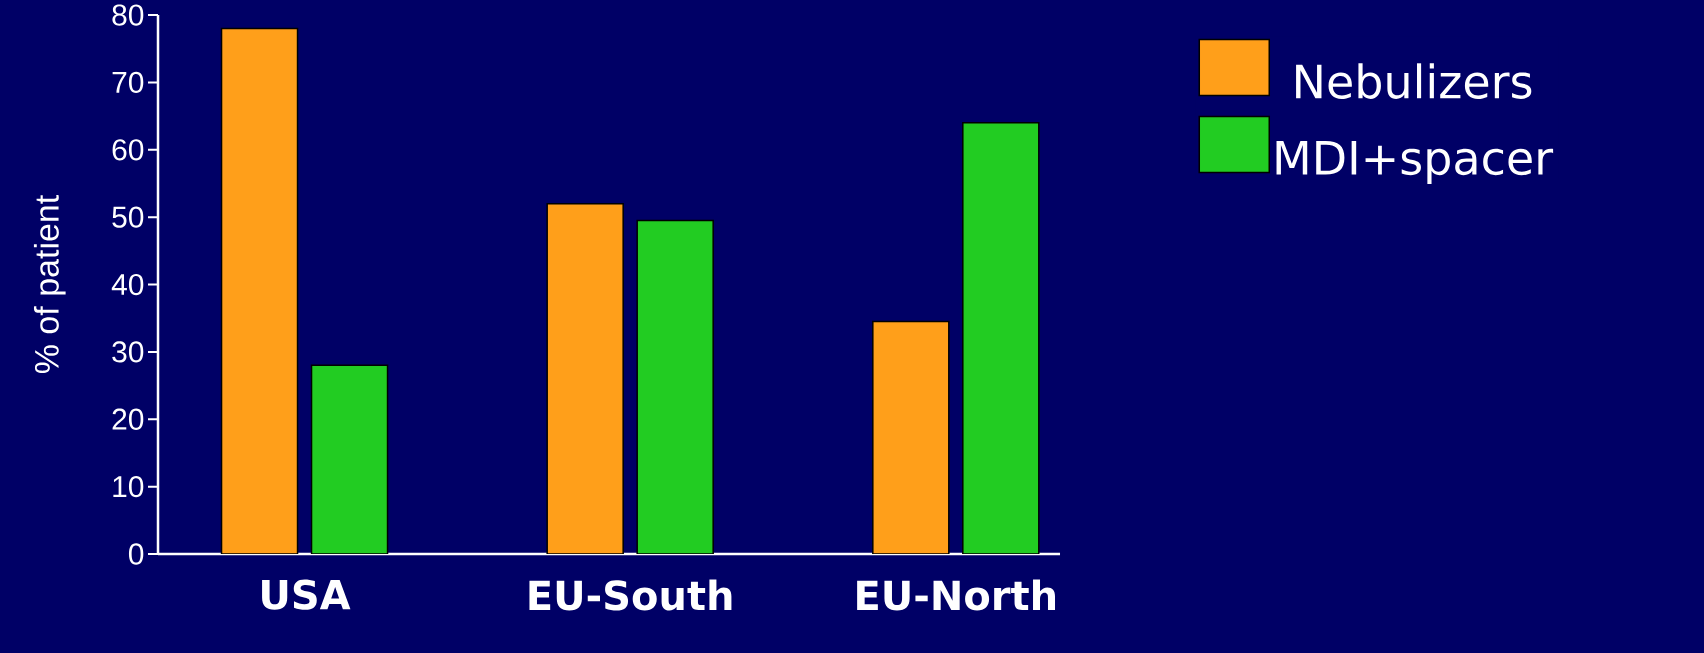  Describe the element at coordinates (136, 554) in the screenshot. I see `y-tick-label: 0` at that location.